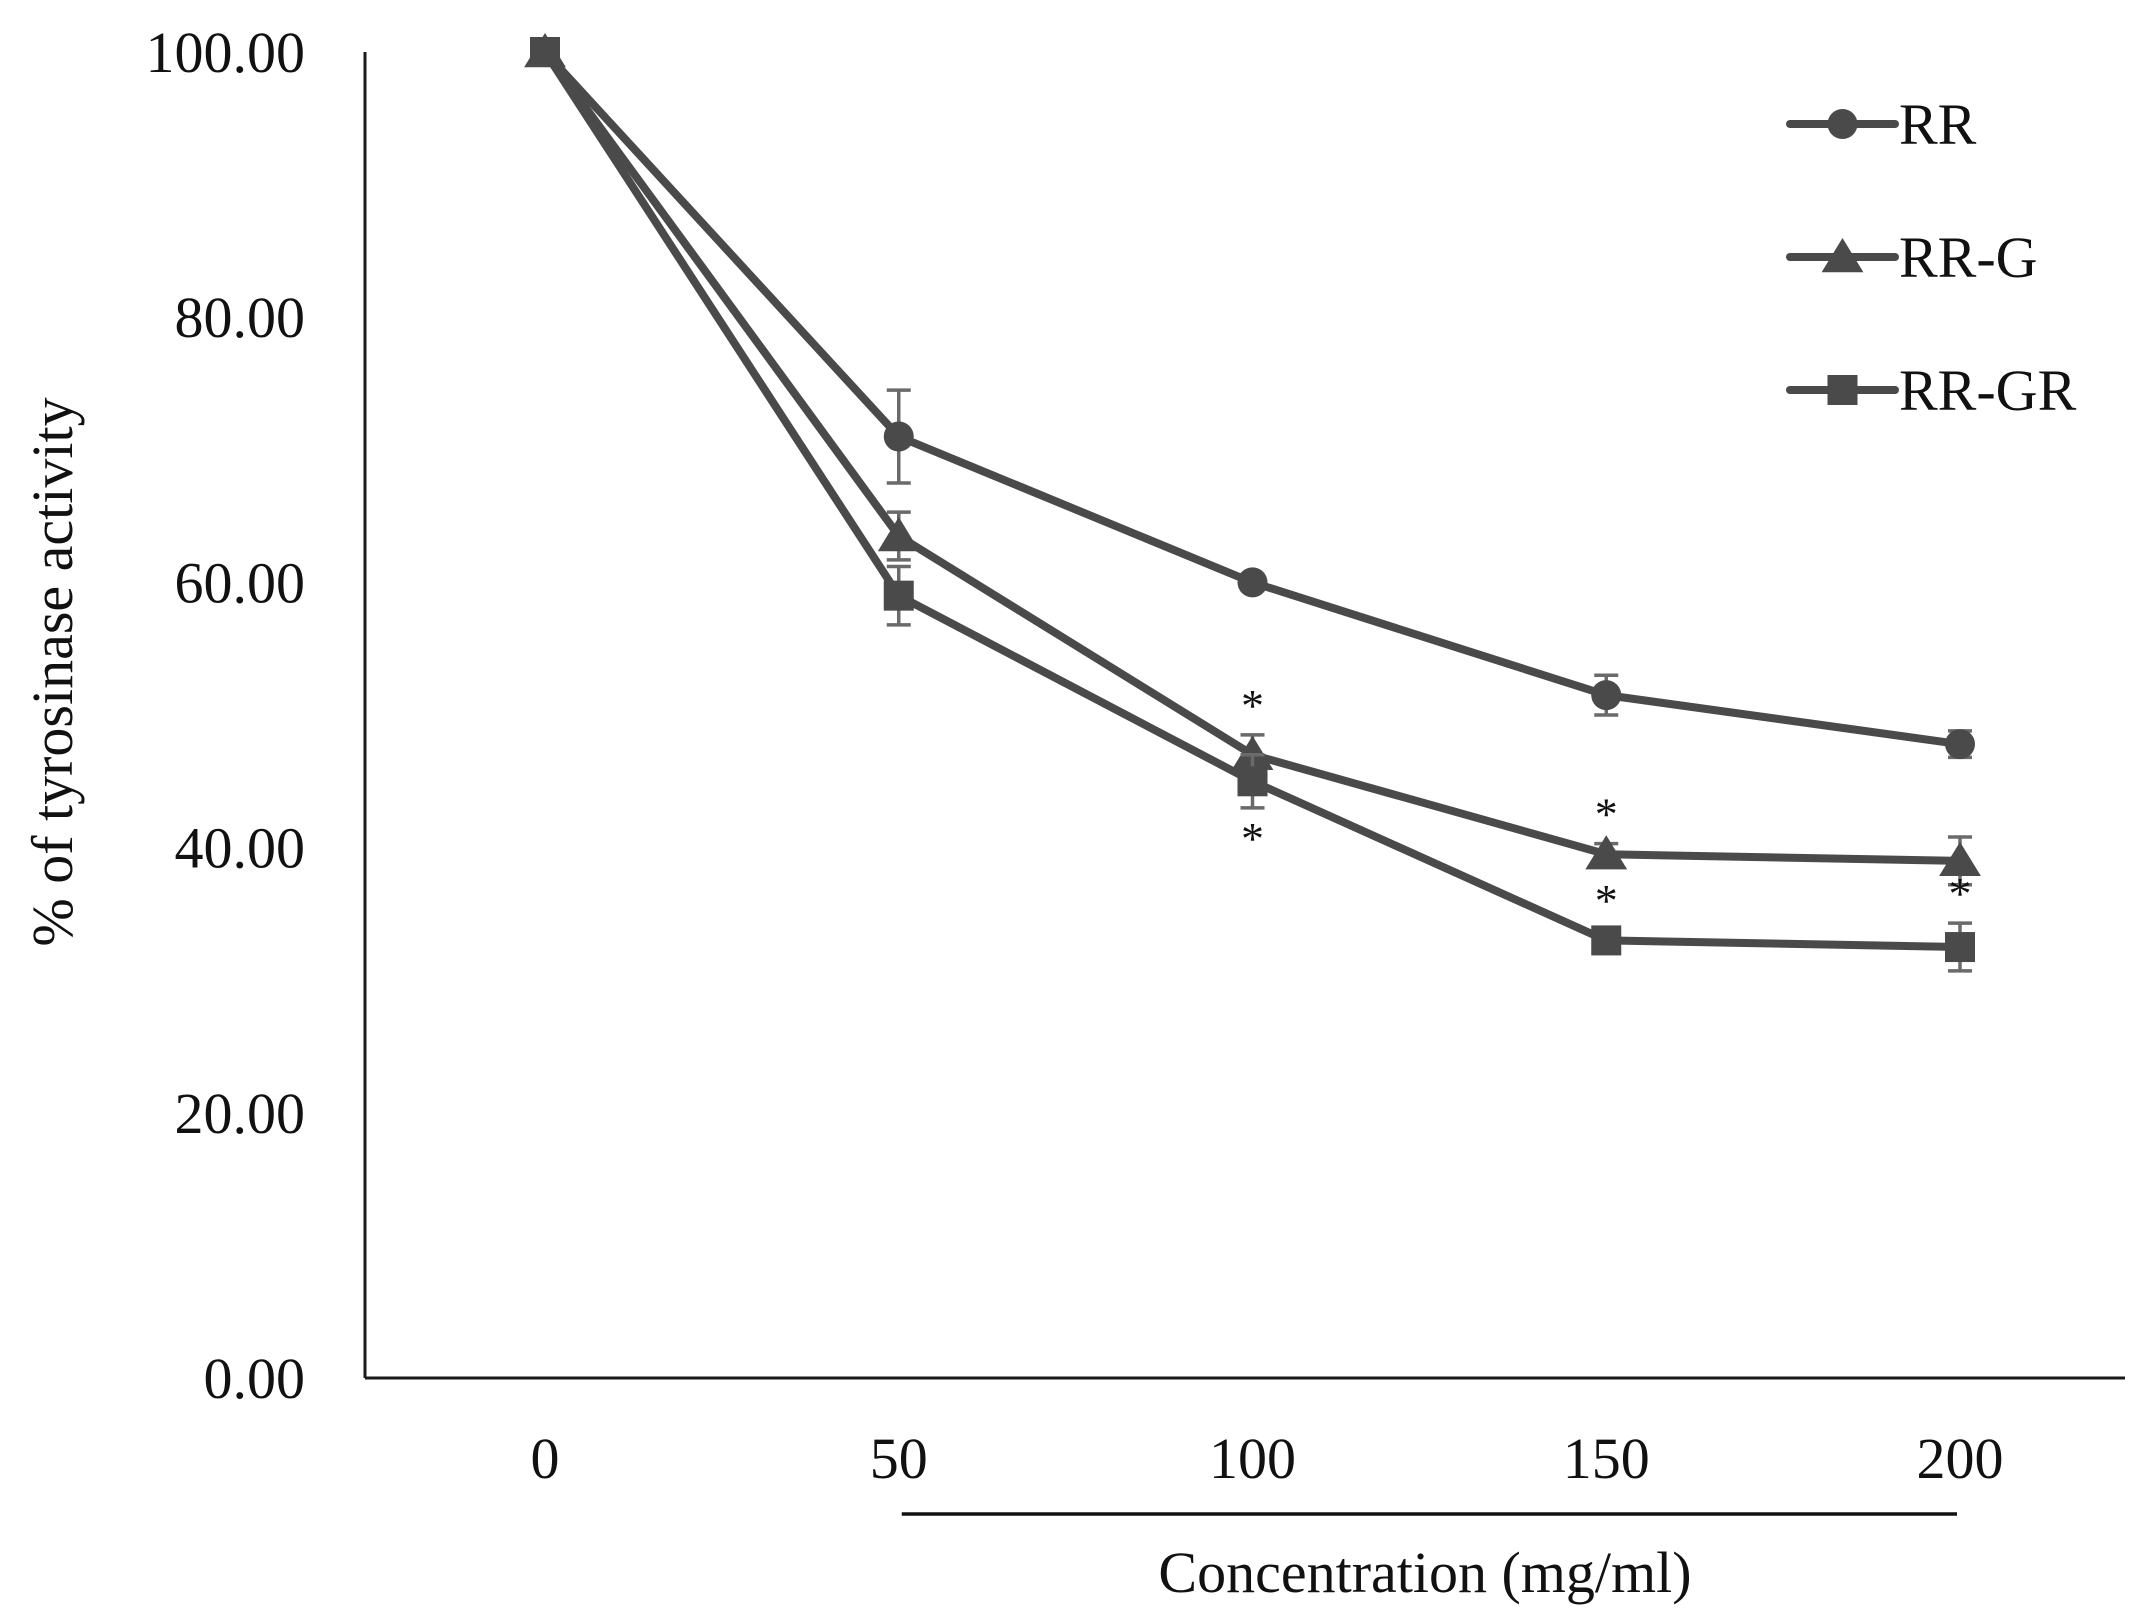 This screenshot has height=1616, width=2145. I want to click on x-tick-label: 50, so click(899, 1458).